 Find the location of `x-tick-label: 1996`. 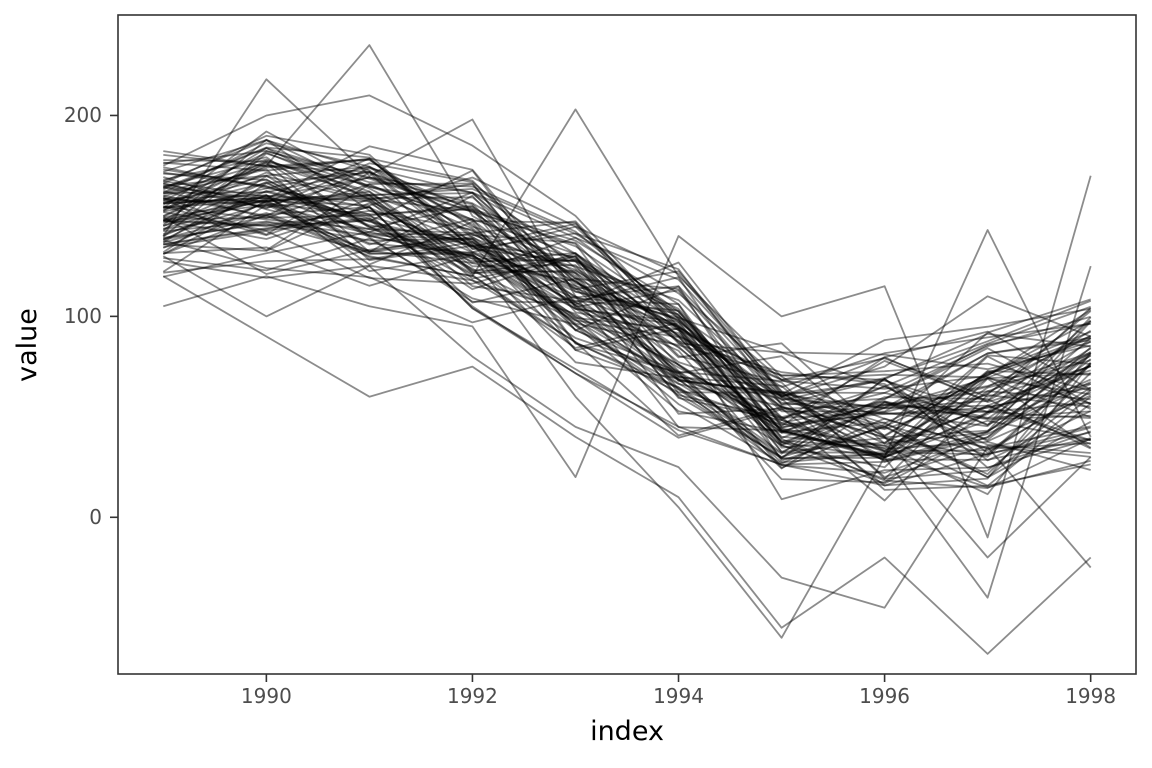

x-tick-label: 1996 is located at coordinates (885, 696).